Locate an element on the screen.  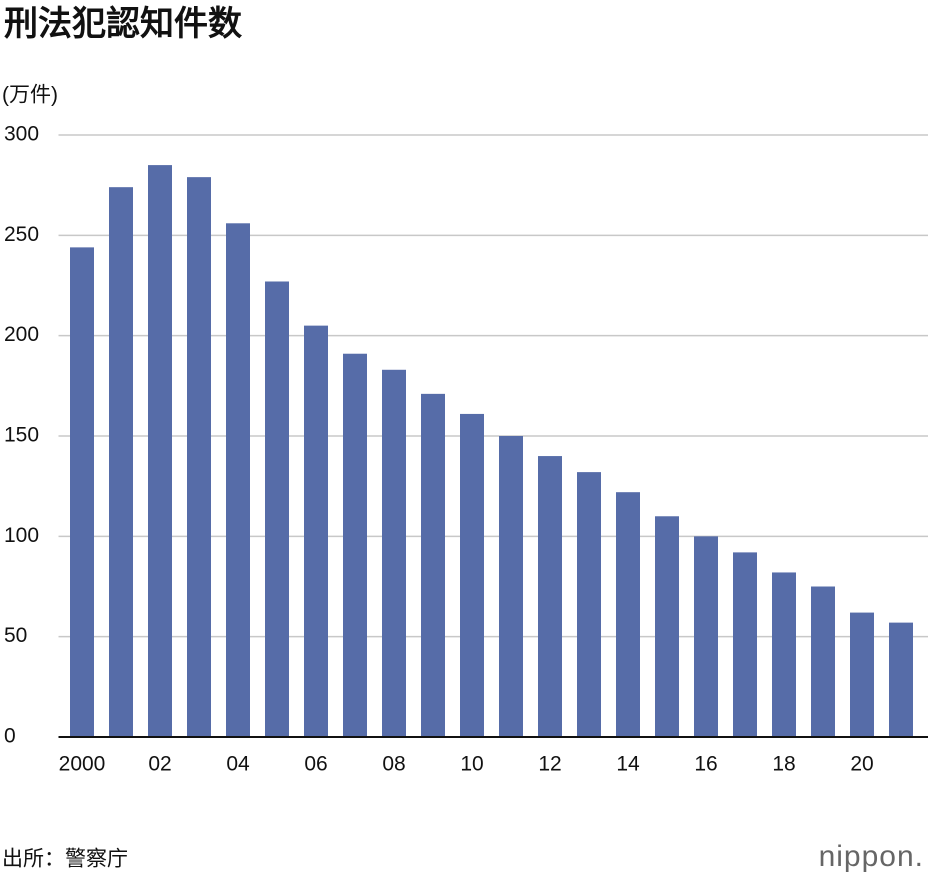
logo: nippon. is located at coordinates (871, 856).